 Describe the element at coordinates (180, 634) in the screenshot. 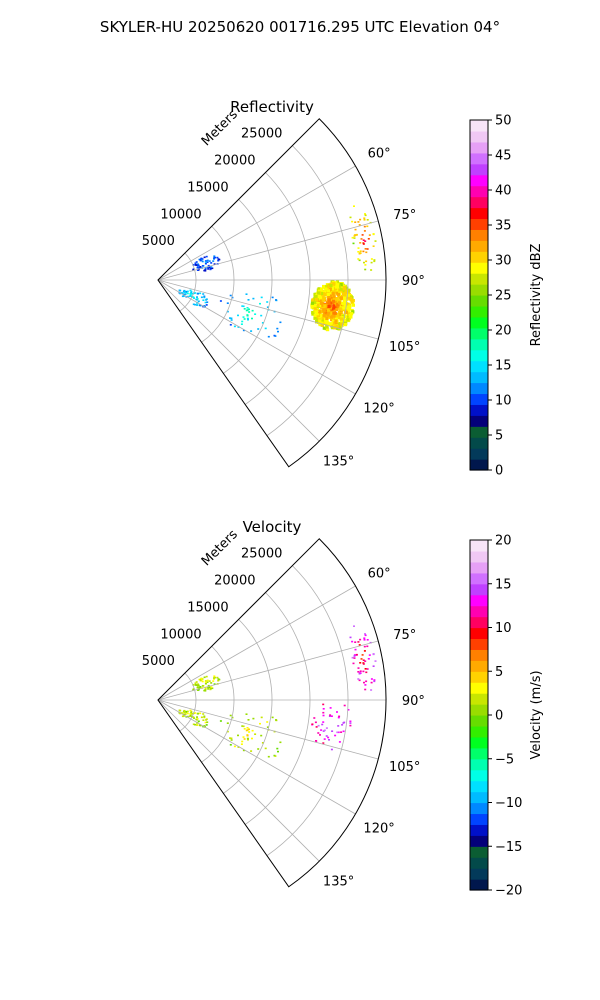

I see `range-tick-label: 10000` at that location.